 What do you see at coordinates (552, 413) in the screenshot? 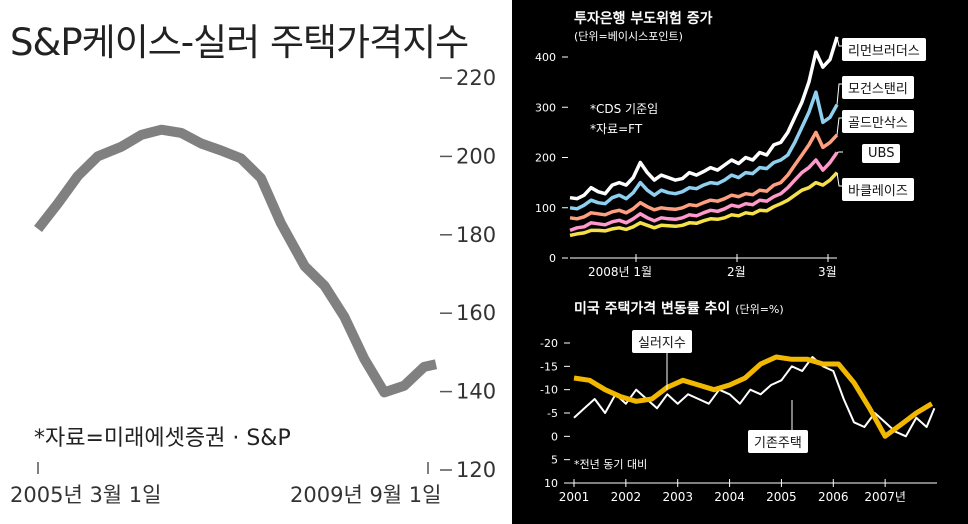
I see `housing-y-tick-label--5: -5` at bounding box center [552, 413].